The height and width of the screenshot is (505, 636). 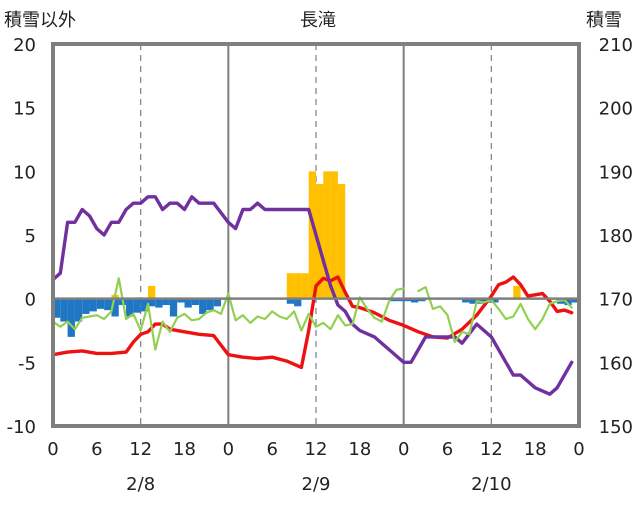 What do you see at coordinates (21, 236) in the screenshot?
I see `left-axis-ticks: 20 15 10 5 0 -5 -10` at bounding box center [21, 236].